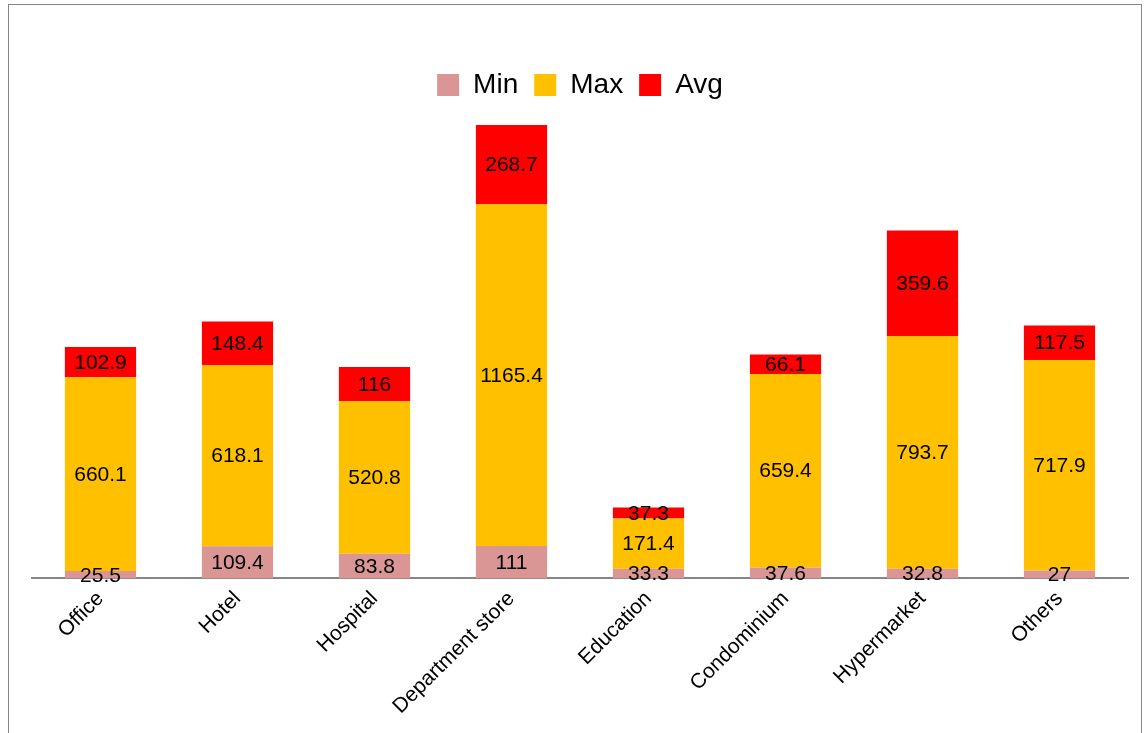 The height and width of the screenshot is (733, 1146). I want to click on data-label: 116, so click(374, 383).